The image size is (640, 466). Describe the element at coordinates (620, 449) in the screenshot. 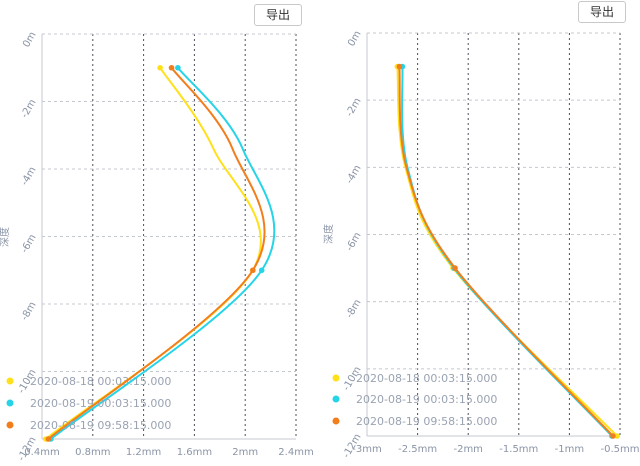

I see `x-tick-label: -0.5mm` at that location.